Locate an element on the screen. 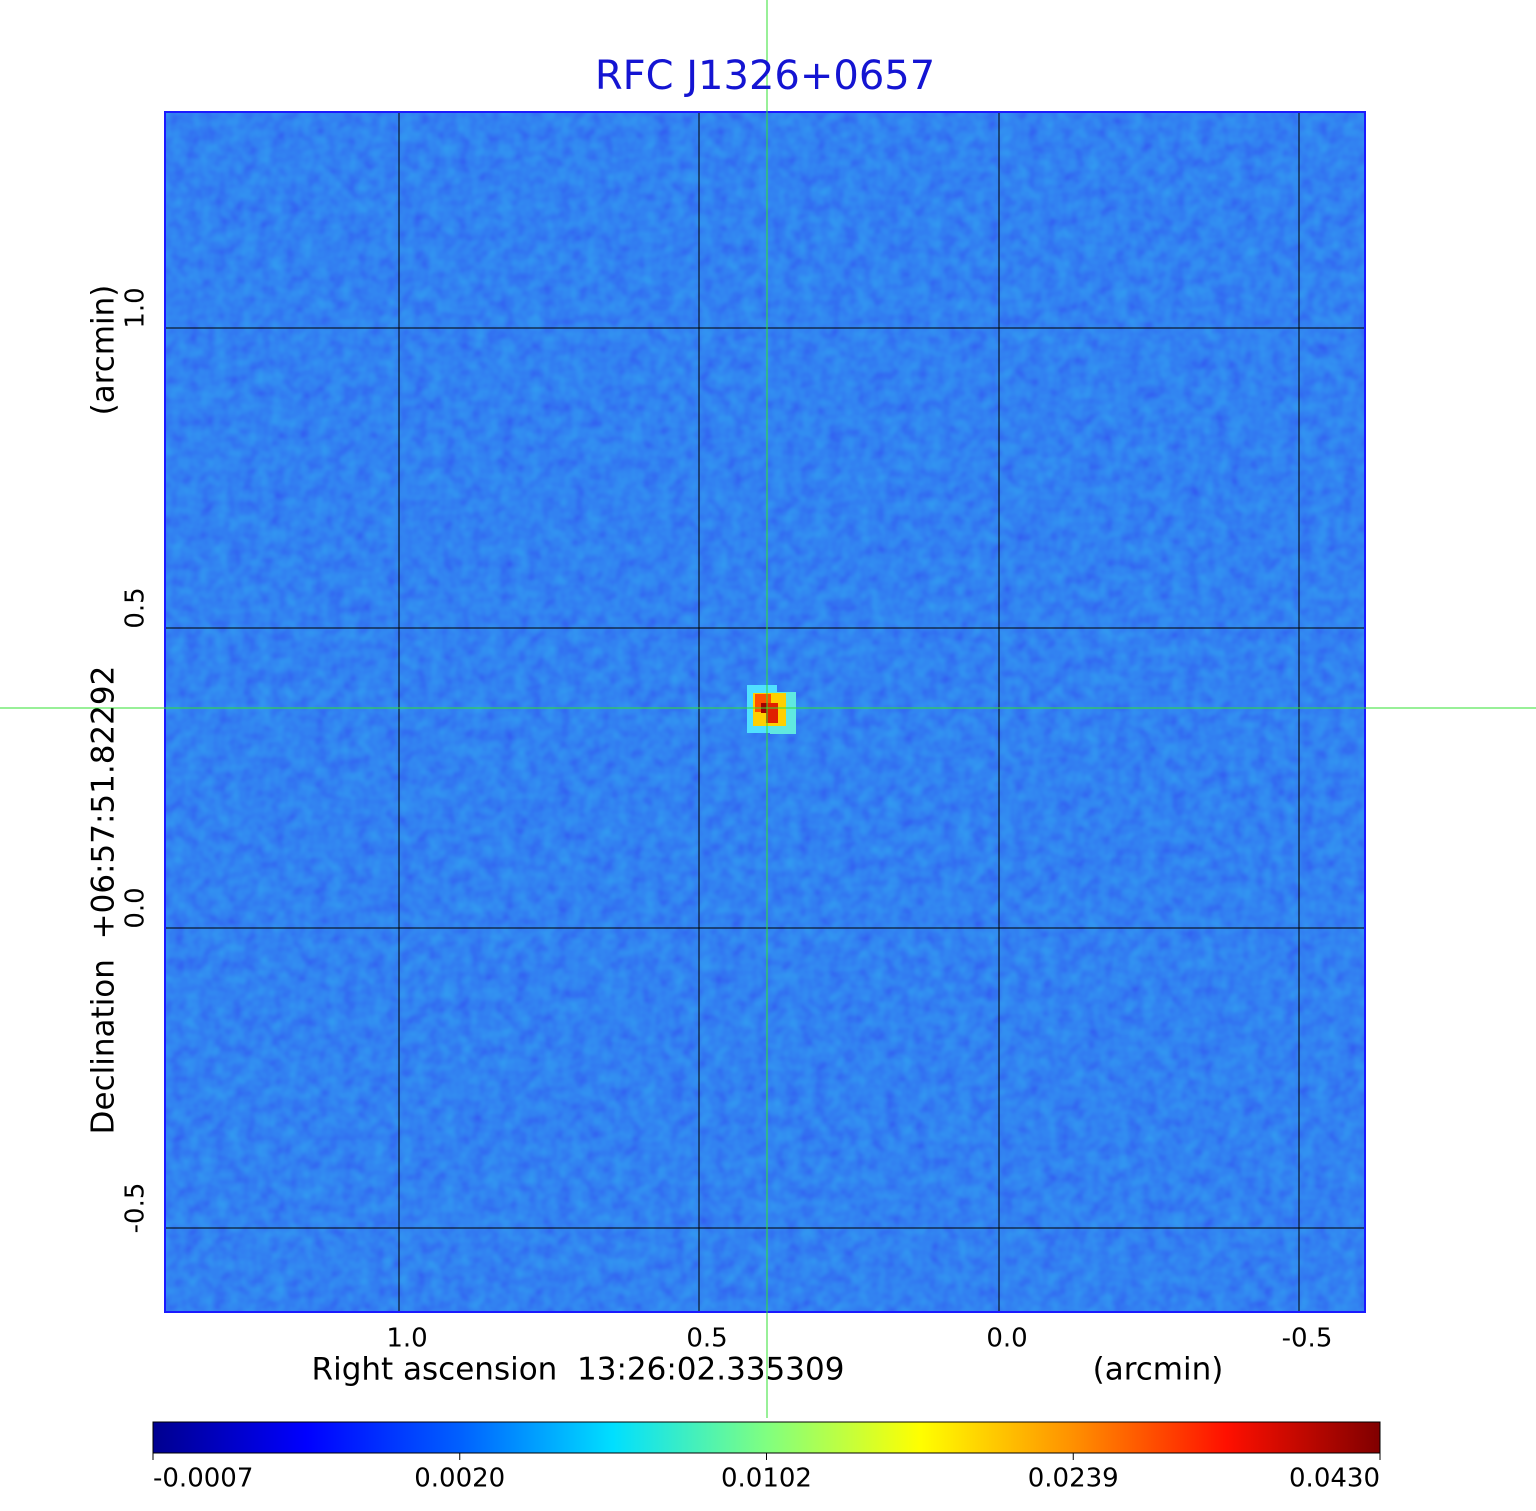  x-tick-label: -0.5 is located at coordinates (1307, 1339).